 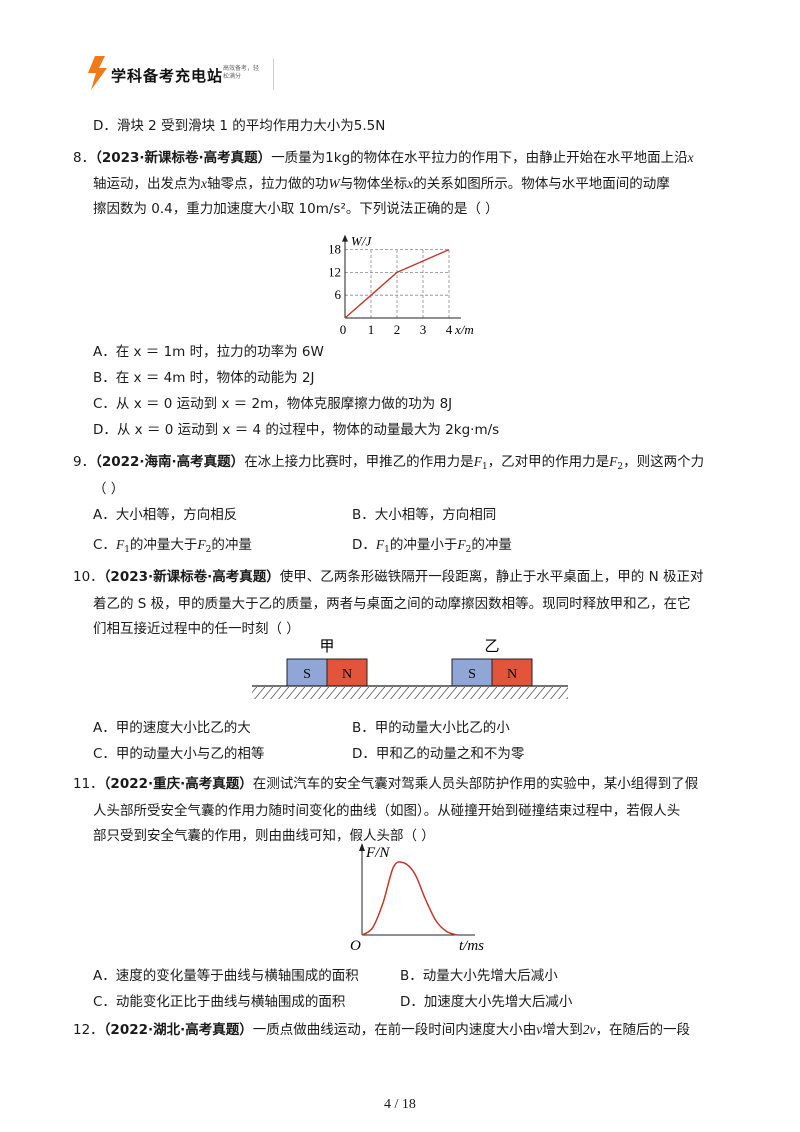 What do you see at coordinates (334, 183) in the screenshot?
I see `q8-var-w: W` at bounding box center [334, 183].